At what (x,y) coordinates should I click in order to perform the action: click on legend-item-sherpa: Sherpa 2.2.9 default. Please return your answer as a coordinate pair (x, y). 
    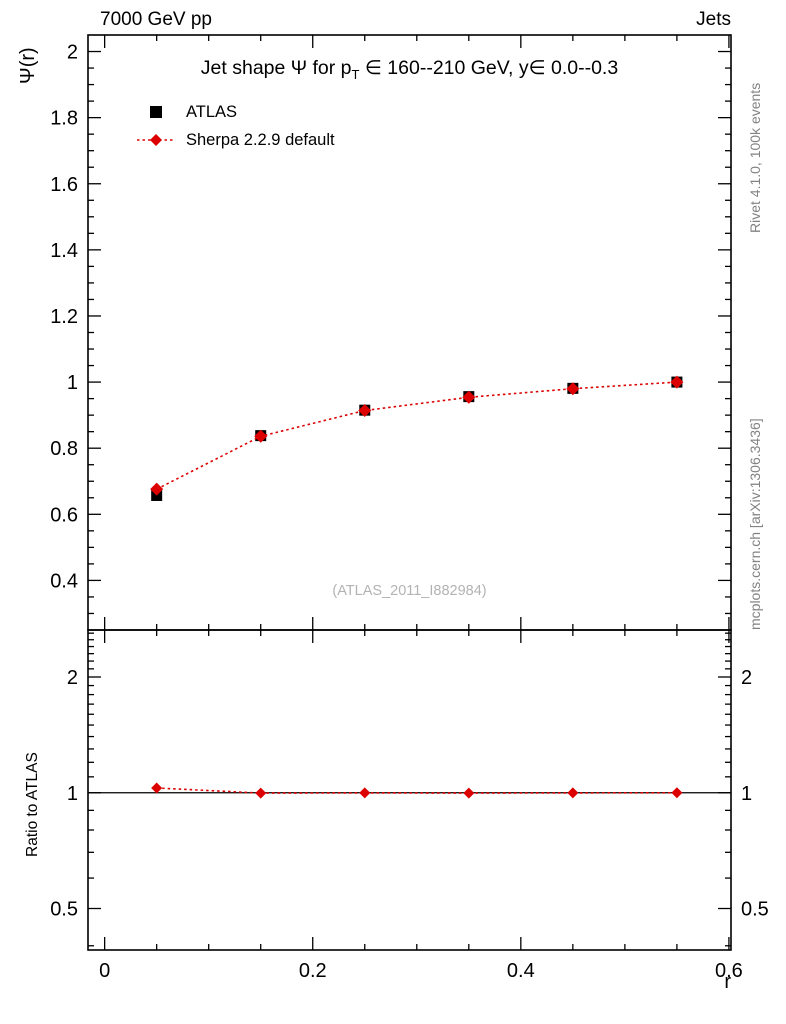
    Looking at the image, I should click on (236, 140).